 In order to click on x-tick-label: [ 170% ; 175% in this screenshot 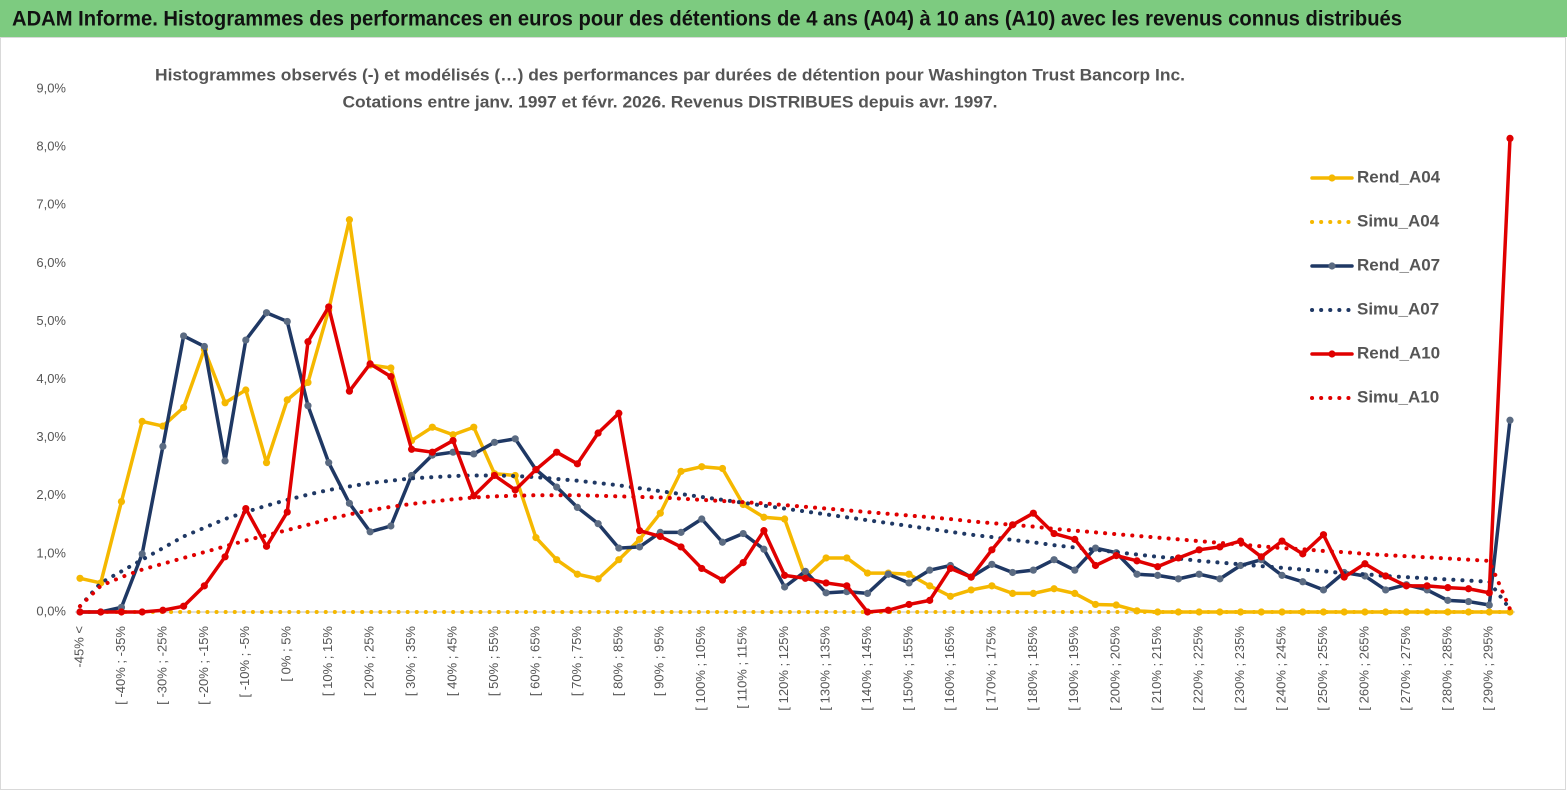, I will do `click(990, 668)`.